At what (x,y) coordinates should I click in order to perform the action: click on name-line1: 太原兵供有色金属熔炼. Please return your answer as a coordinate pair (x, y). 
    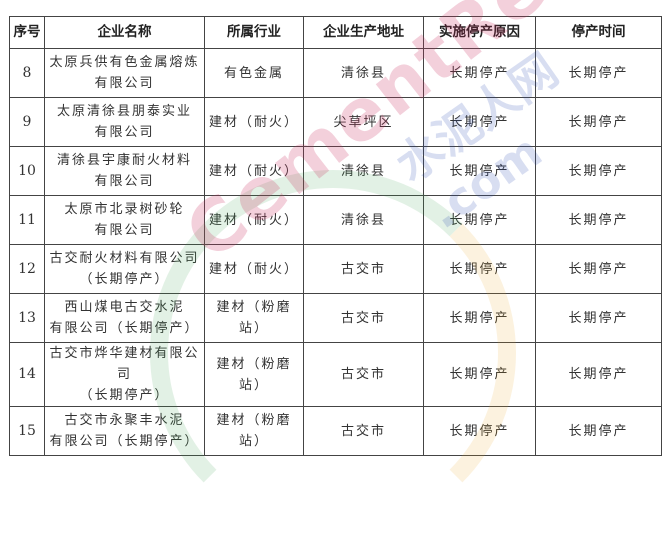
    Looking at the image, I should click on (124, 62).